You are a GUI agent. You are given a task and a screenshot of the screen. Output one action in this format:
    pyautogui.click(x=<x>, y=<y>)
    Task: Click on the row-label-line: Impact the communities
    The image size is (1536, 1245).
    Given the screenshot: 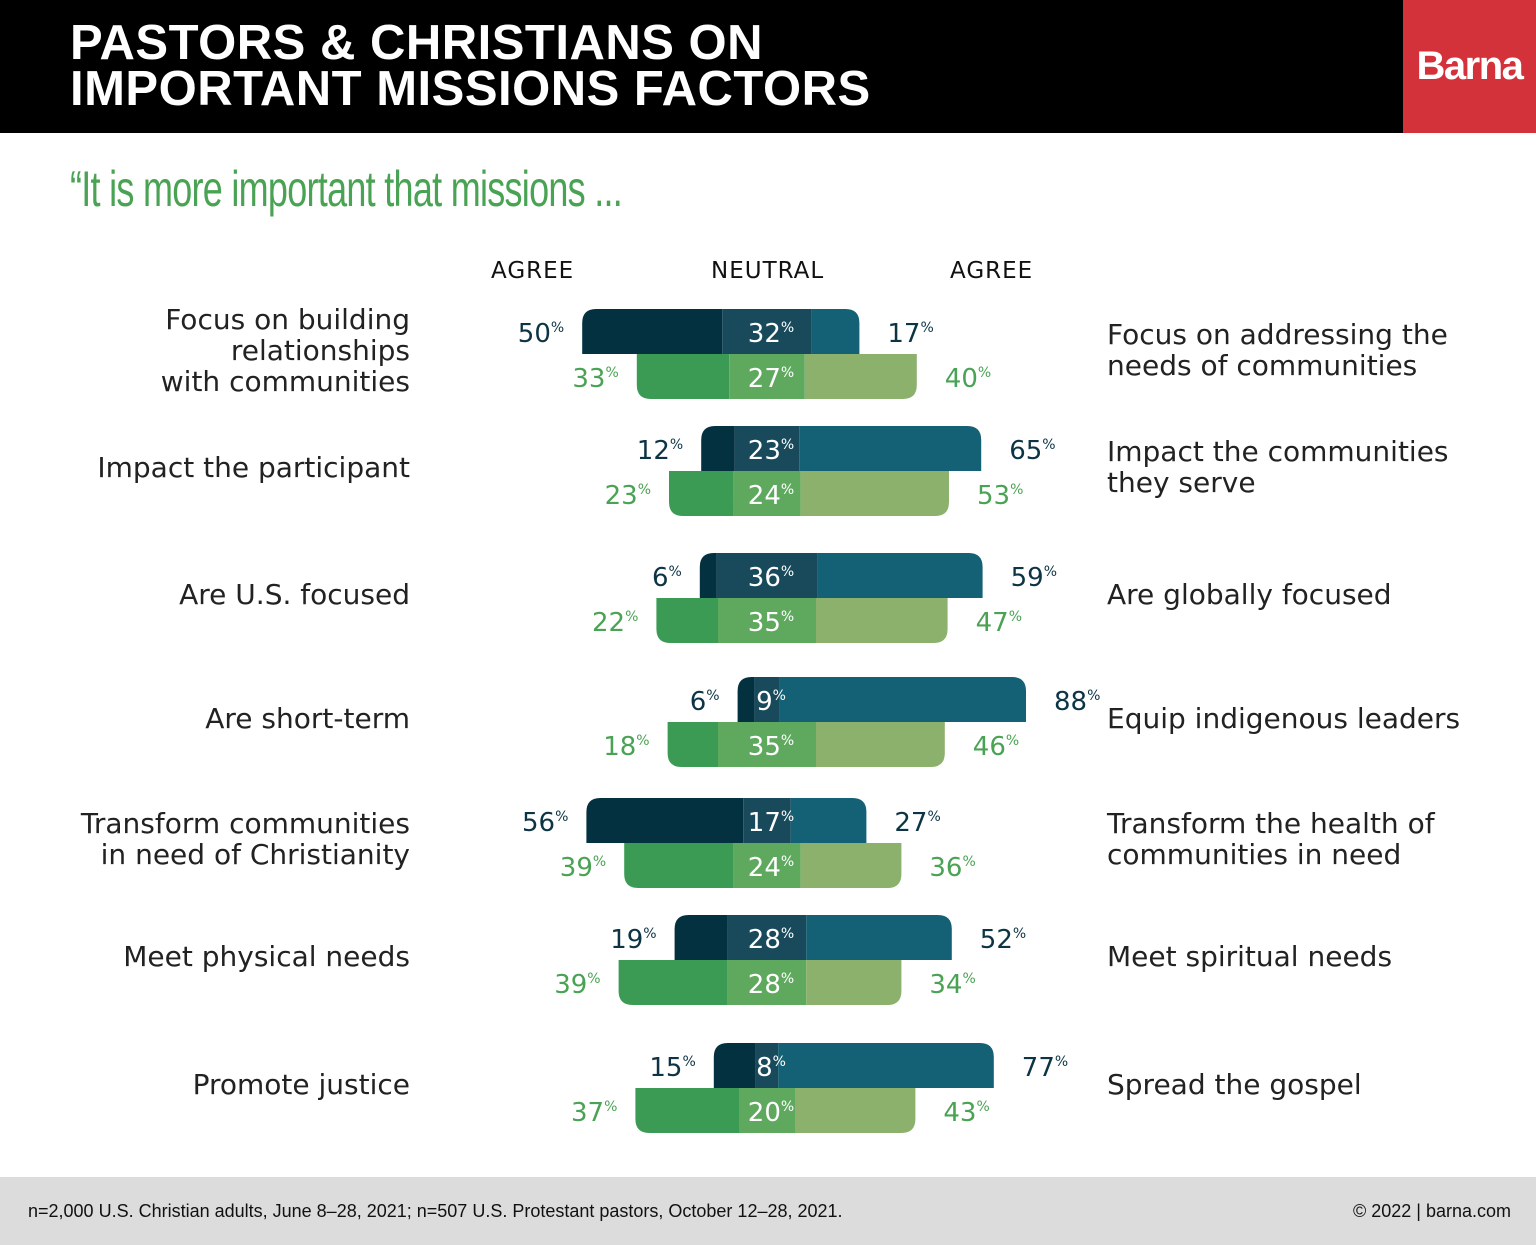 What is the action you would take?
    pyautogui.click(x=1278, y=451)
    